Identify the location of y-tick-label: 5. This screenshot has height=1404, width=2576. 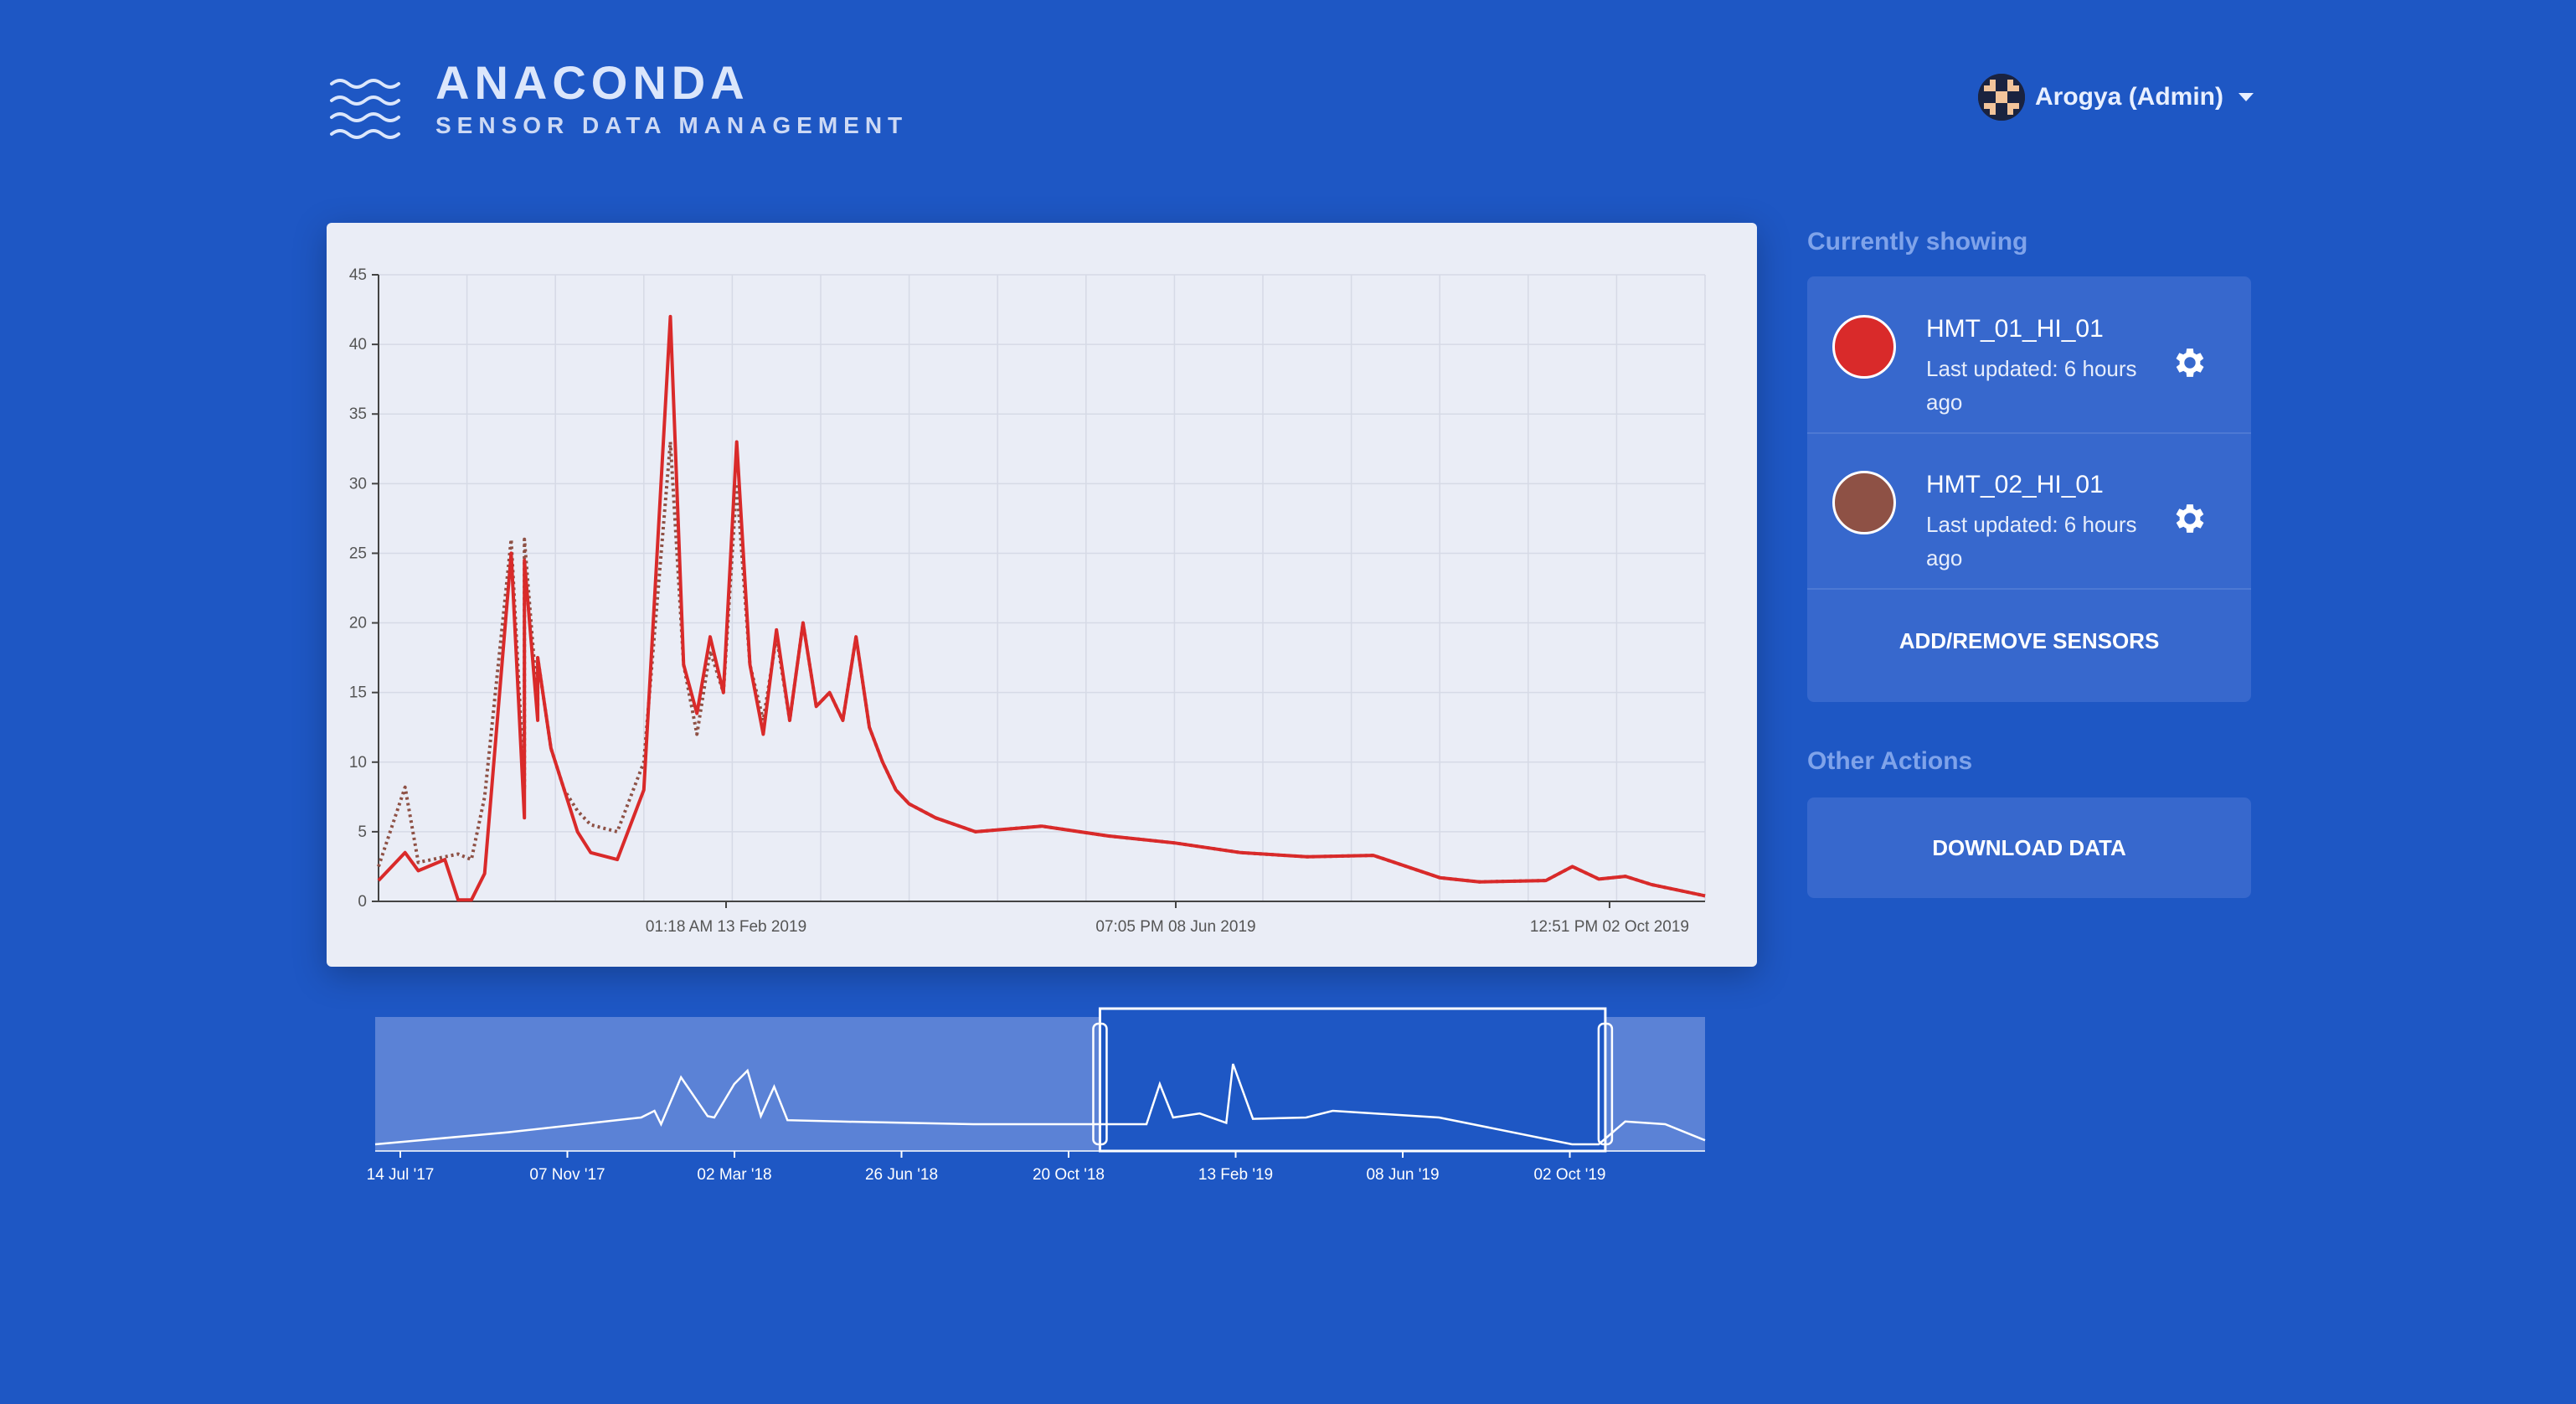
(362, 832).